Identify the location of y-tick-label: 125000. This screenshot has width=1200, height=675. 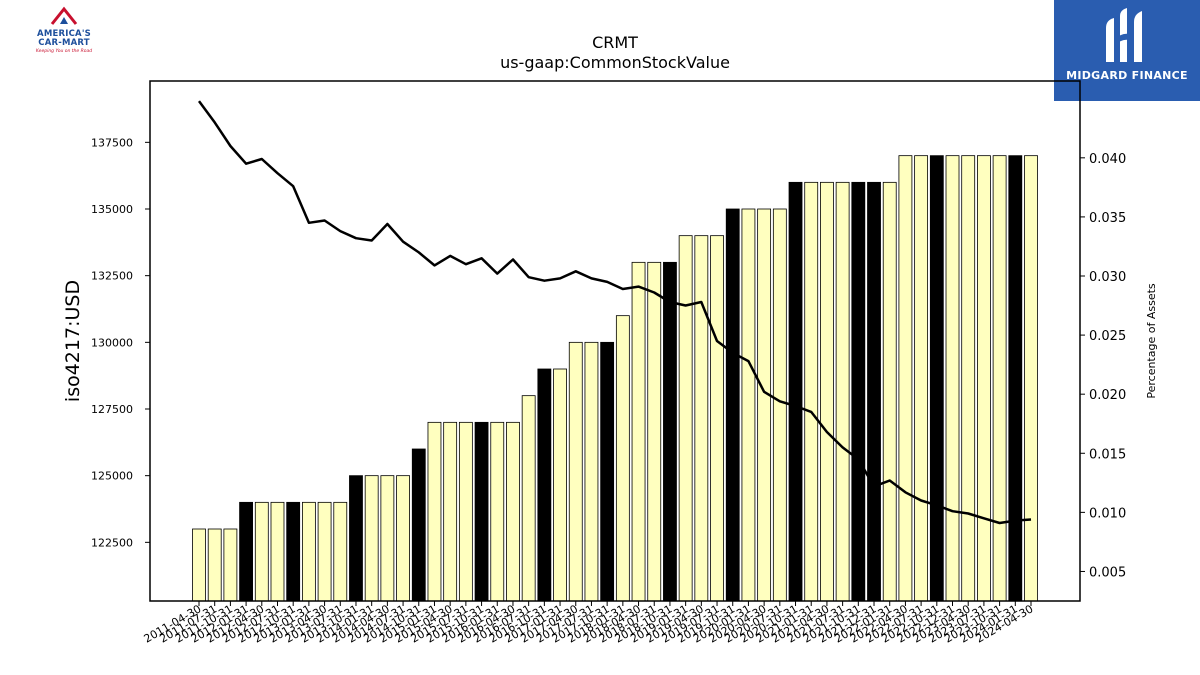
(112, 476).